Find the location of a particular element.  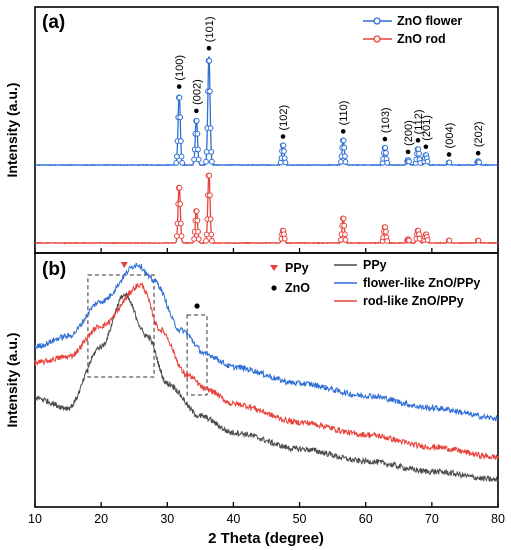

legend-item-flower-zno-ppy: flower-like ZnO/PPy is located at coordinates (407, 283).